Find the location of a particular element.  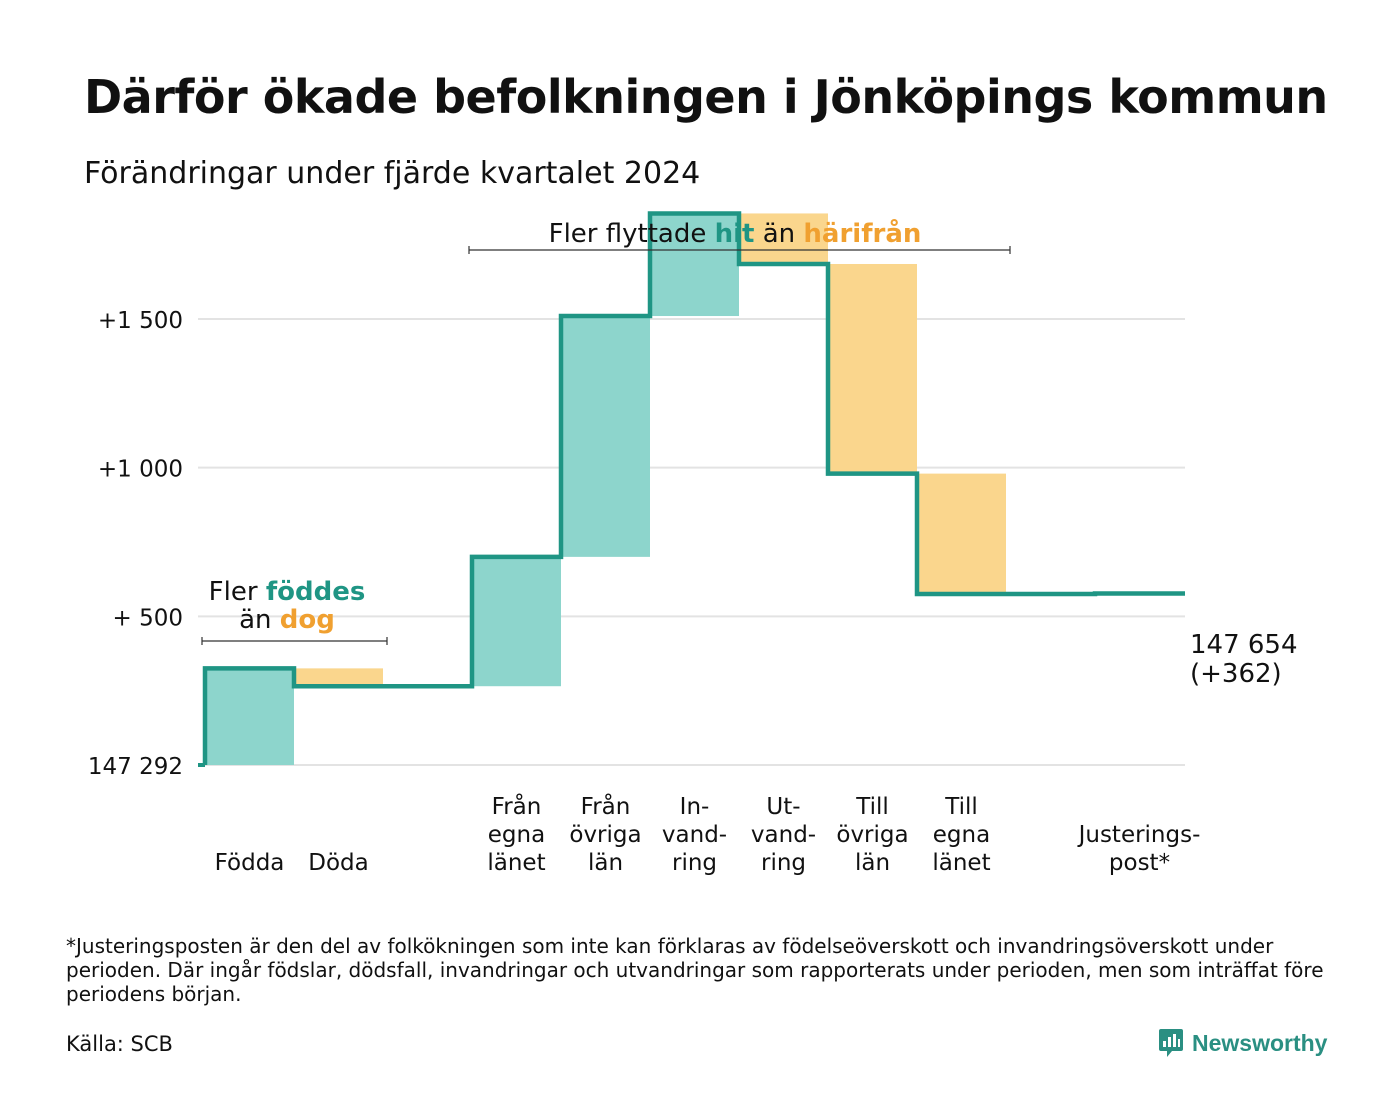

chart-subtitle: Förändringar under fjärde kvartalet 2024 is located at coordinates (392, 173).